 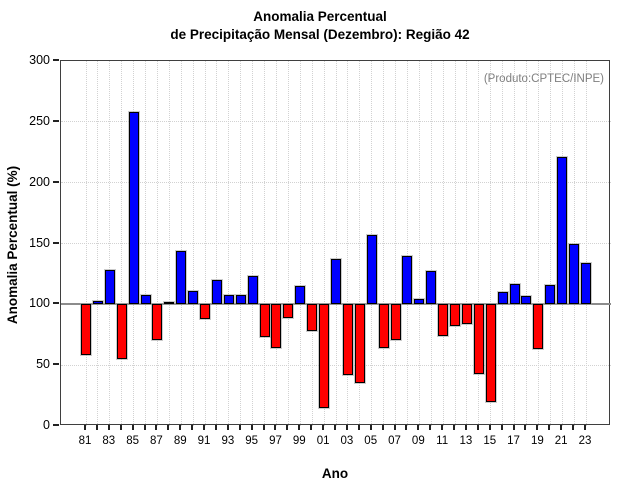 What do you see at coordinates (347, 339) in the screenshot?
I see `bar-2003` at bounding box center [347, 339].